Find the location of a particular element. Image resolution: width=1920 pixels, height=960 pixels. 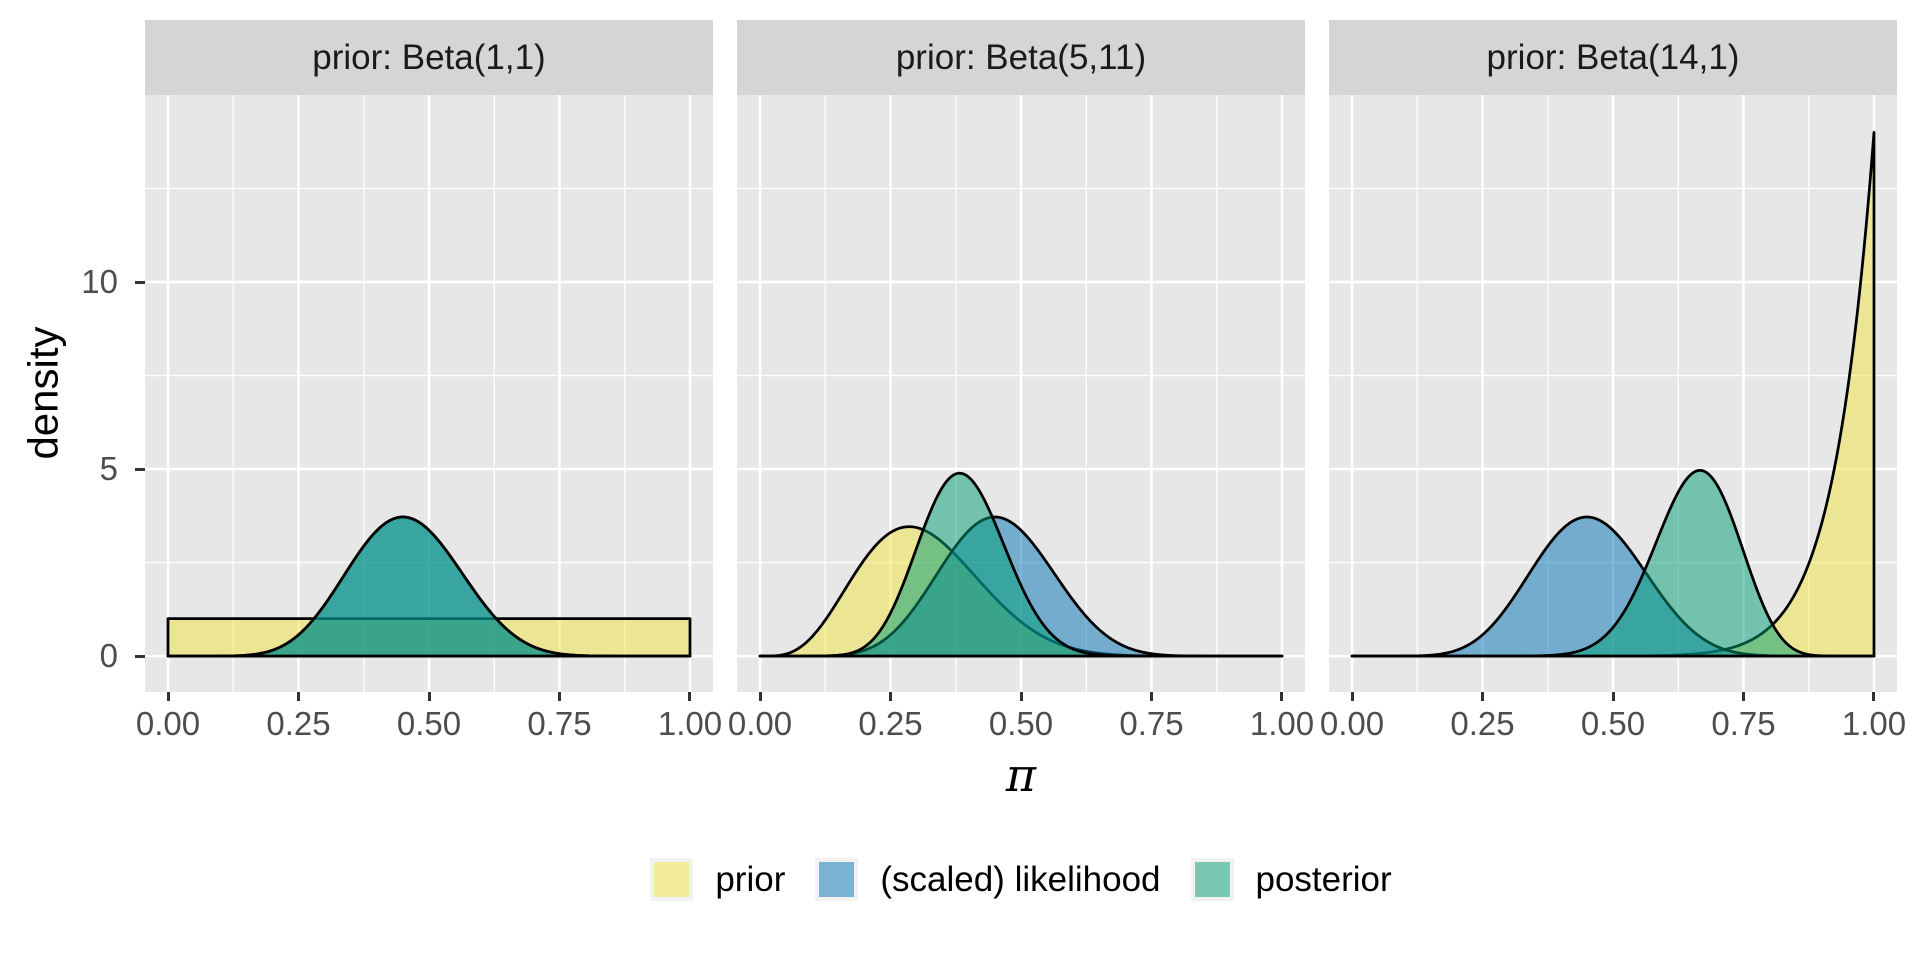

legend-key-posterior is located at coordinates (1212, 879).